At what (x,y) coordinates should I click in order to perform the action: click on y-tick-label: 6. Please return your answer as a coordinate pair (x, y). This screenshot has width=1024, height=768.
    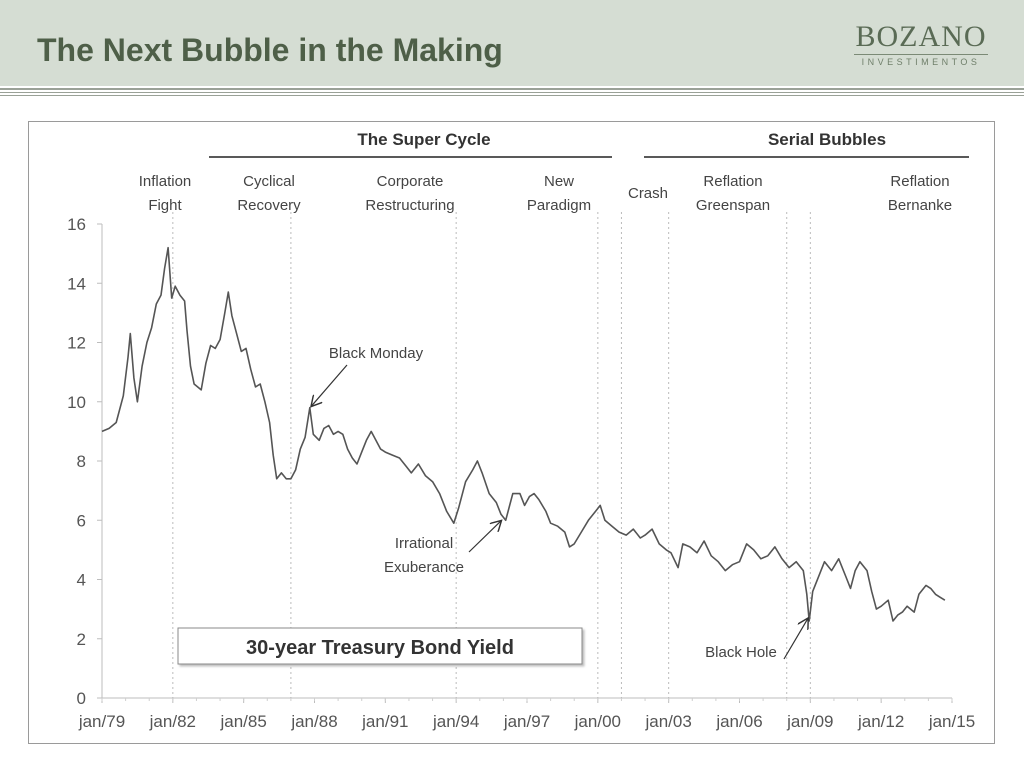
    Looking at the image, I should click on (81, 520).